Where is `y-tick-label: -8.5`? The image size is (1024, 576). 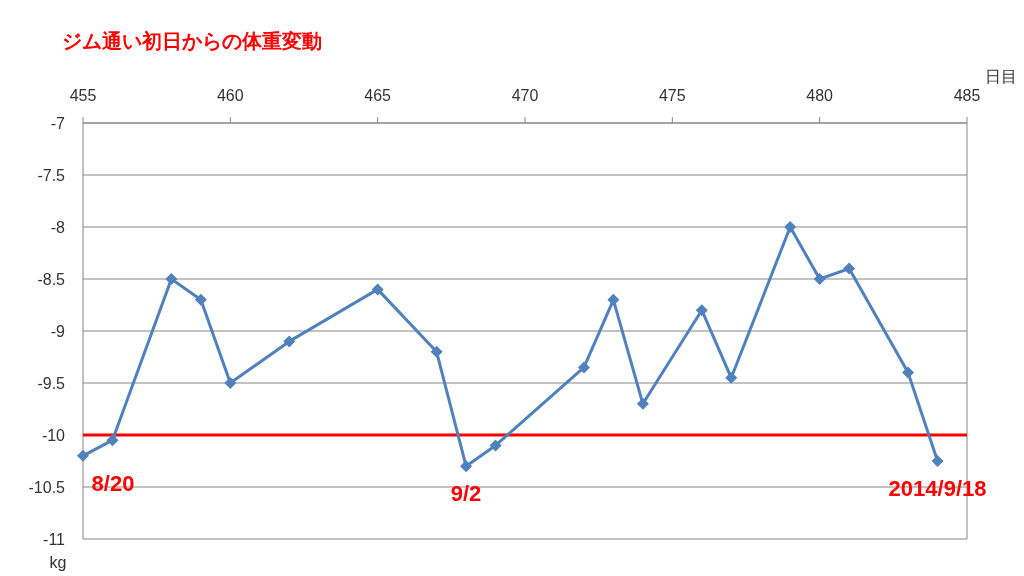
y-tick-label: -8.5 is located at coordinates (51, 279).